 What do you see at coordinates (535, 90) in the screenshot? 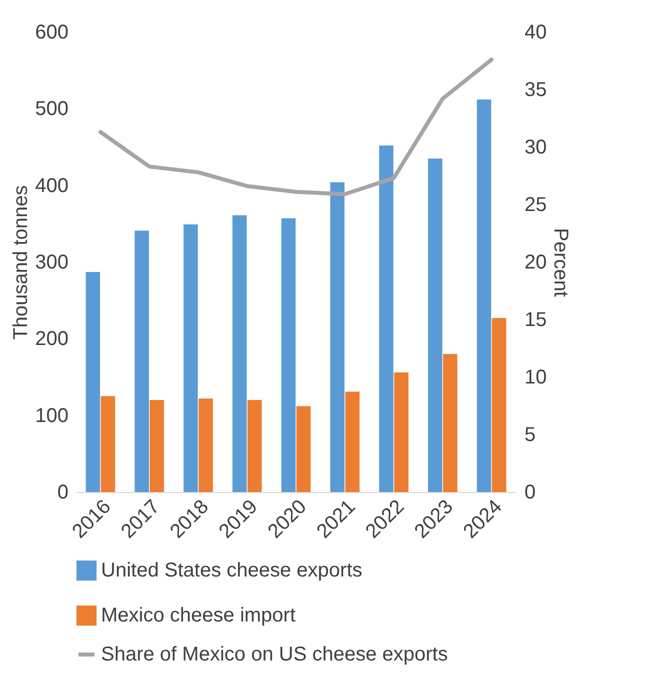
I see `y2-tick-label: 35` at bounding box center [535, 90].